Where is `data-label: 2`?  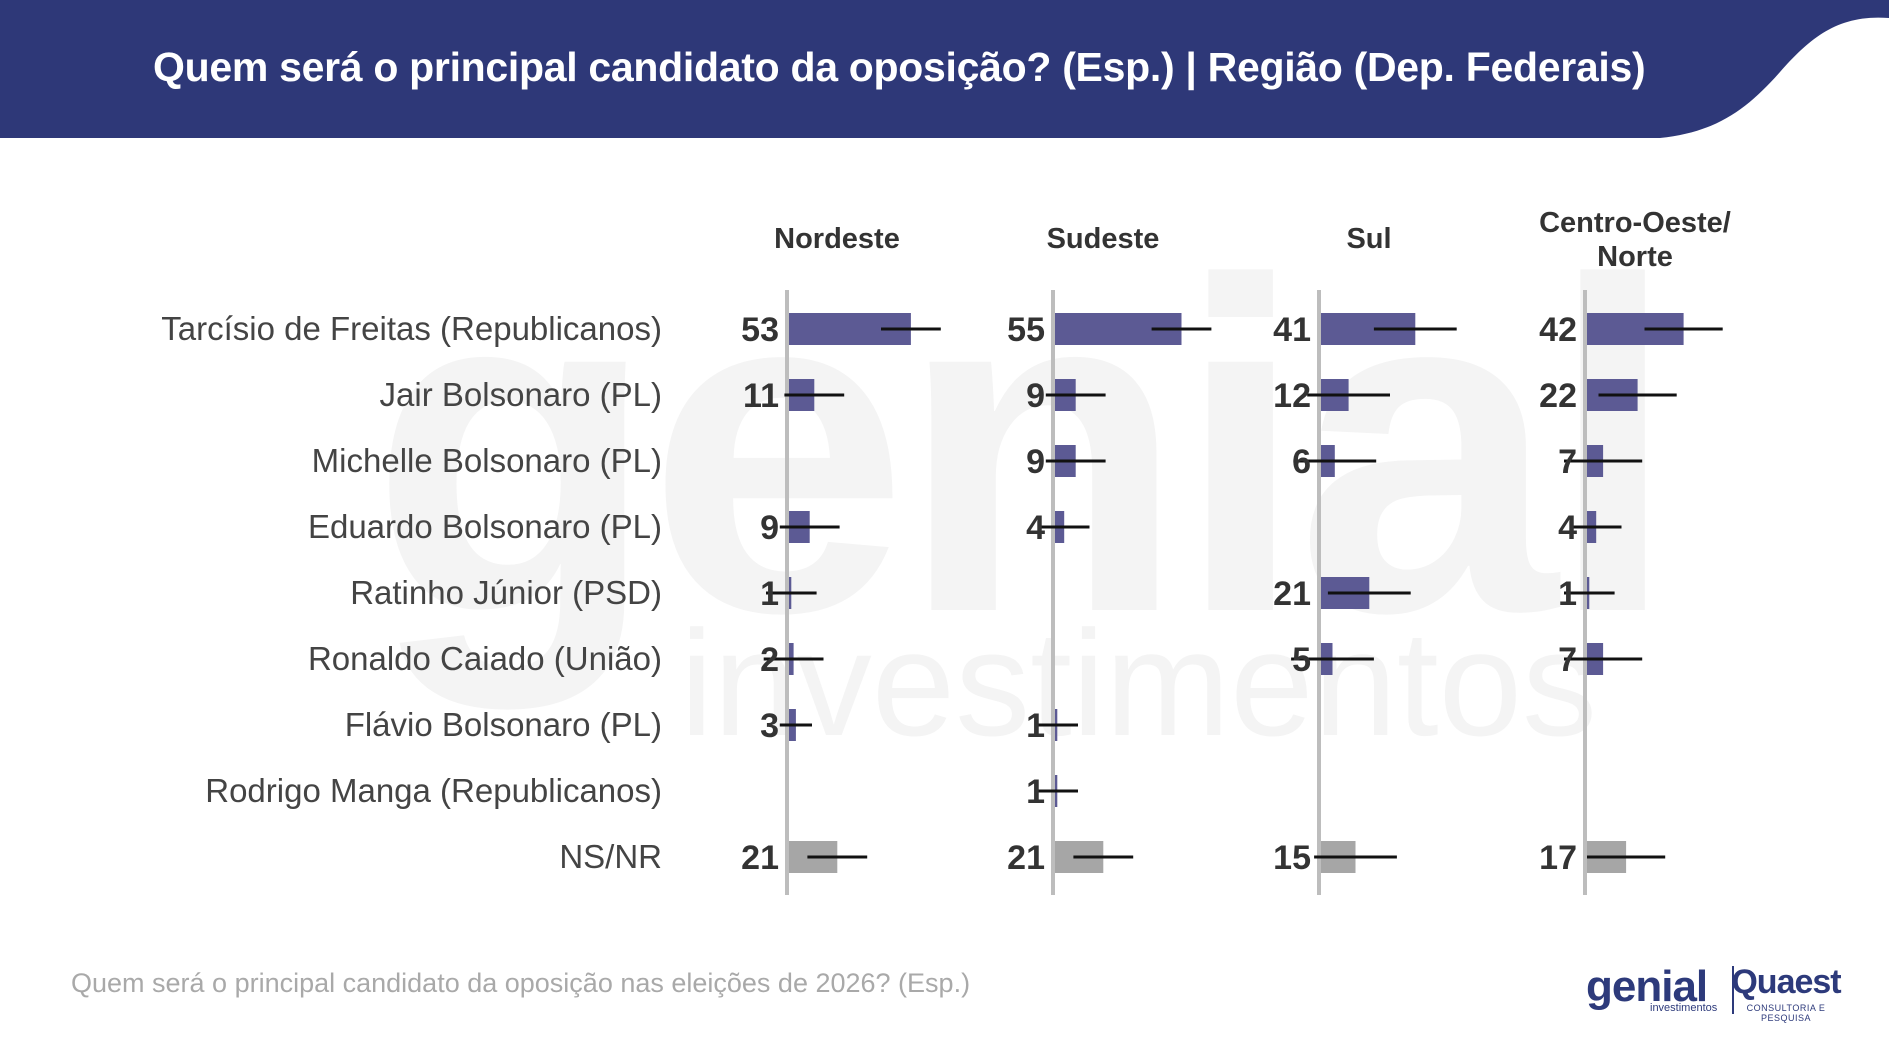 data-label: 2 is located at coordinates (769, 660).